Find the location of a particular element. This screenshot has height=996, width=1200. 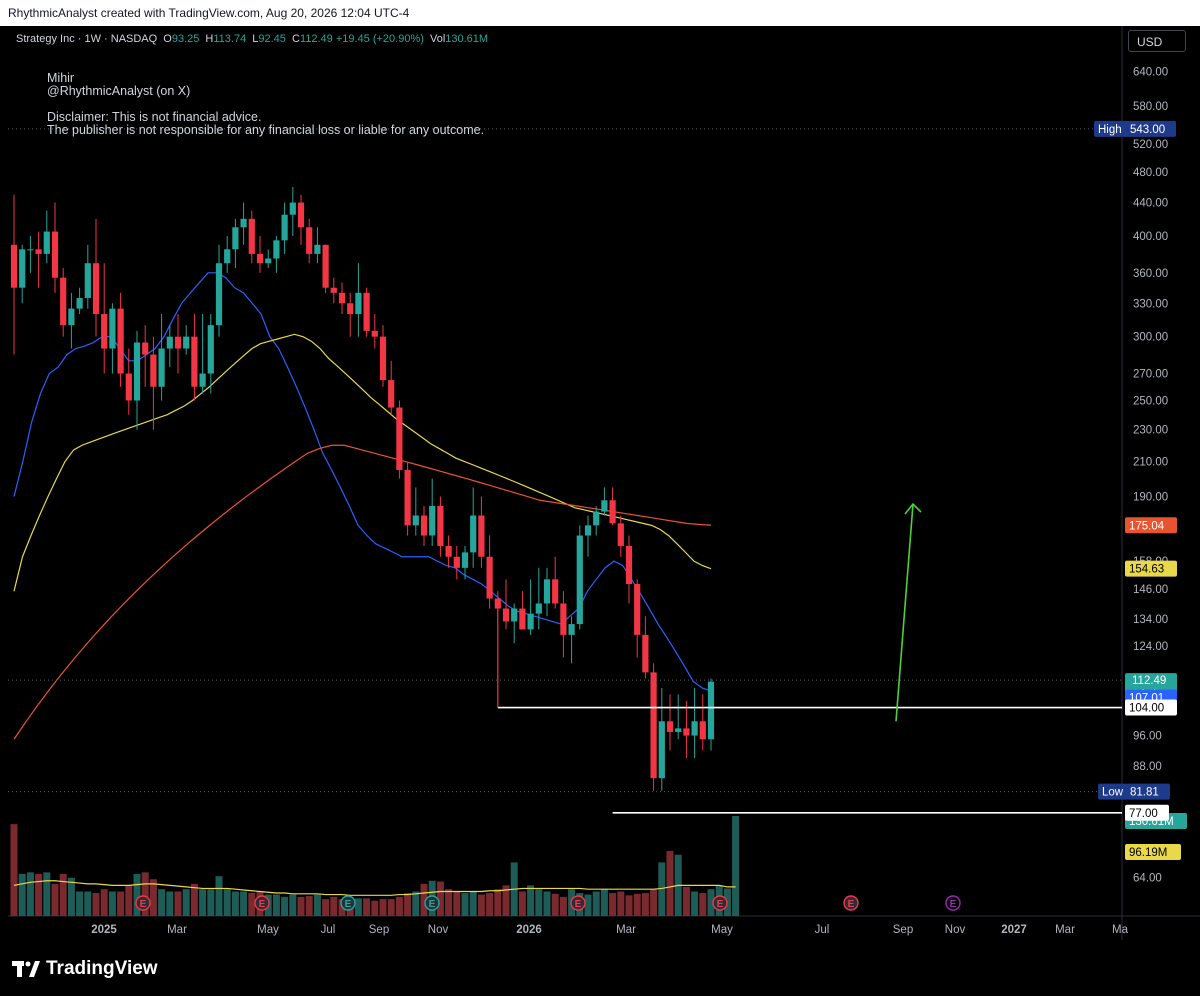

price-tick-label: 96.00 is located at coordinates (1147, 737).